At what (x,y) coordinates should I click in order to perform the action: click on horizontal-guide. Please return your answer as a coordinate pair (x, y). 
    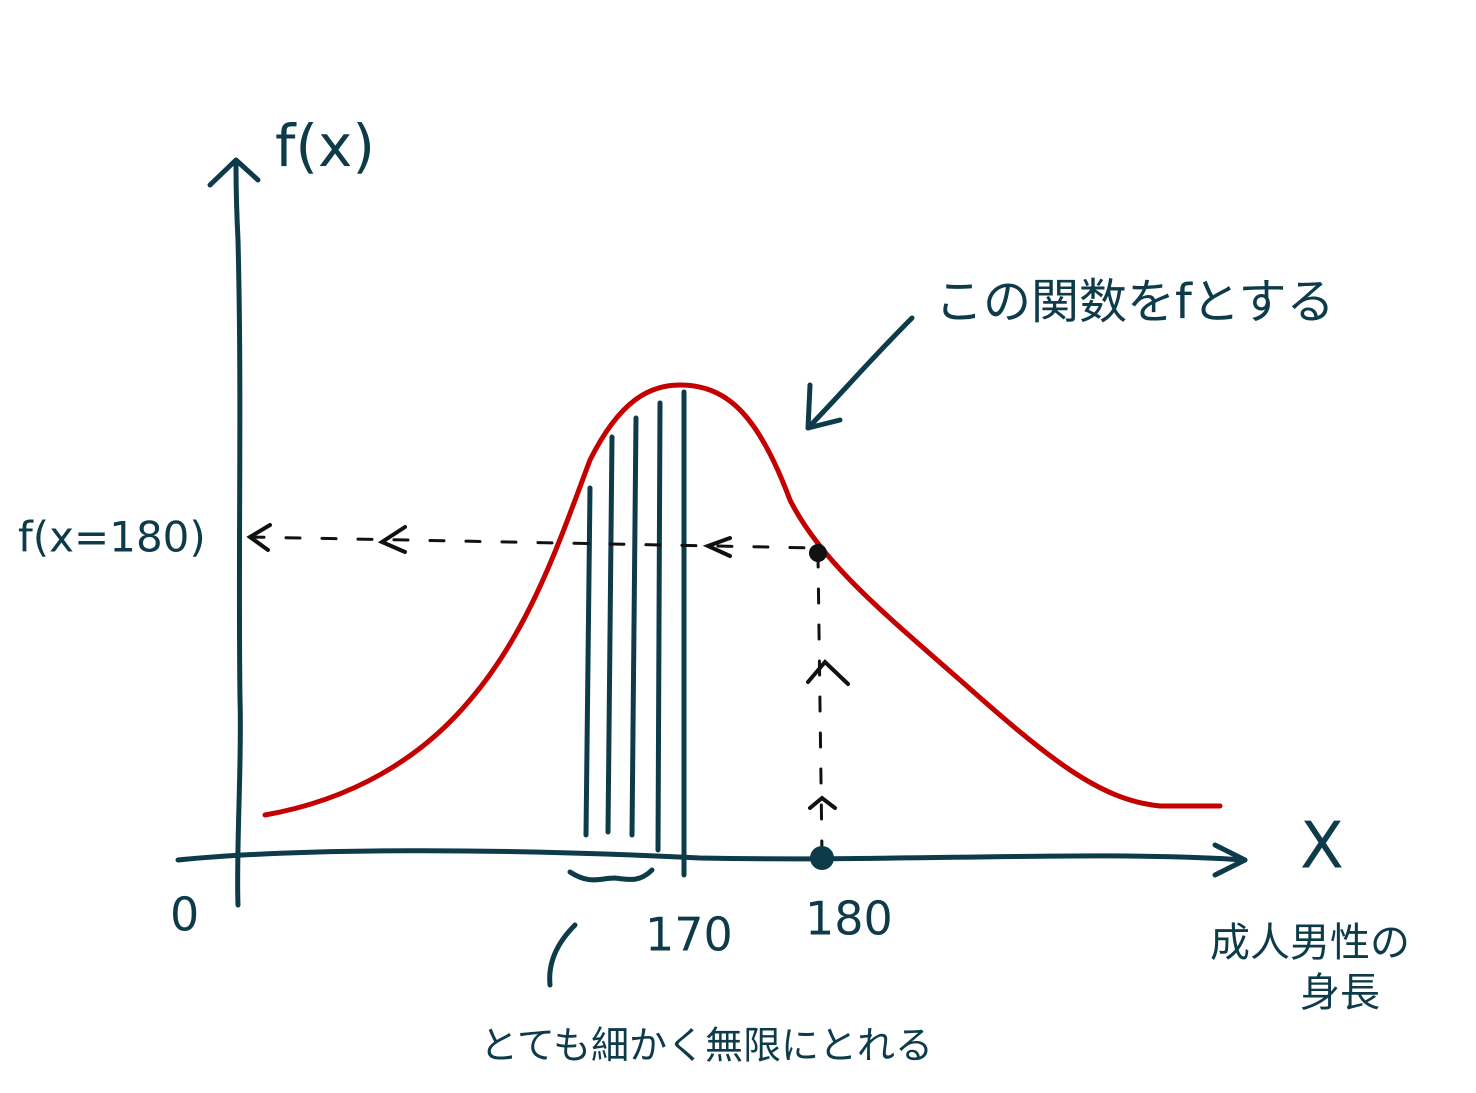
    Looking at the image, I should click on (534, 542).